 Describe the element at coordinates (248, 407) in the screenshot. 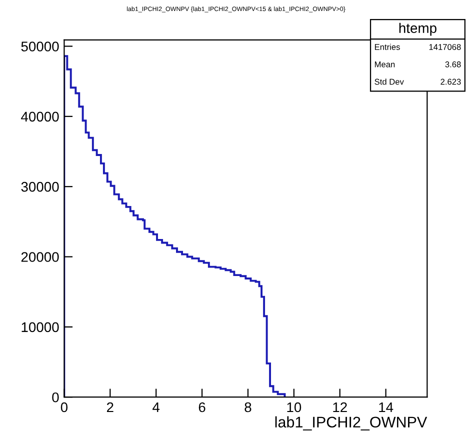

I see `x-tick-label: 8` at that location.